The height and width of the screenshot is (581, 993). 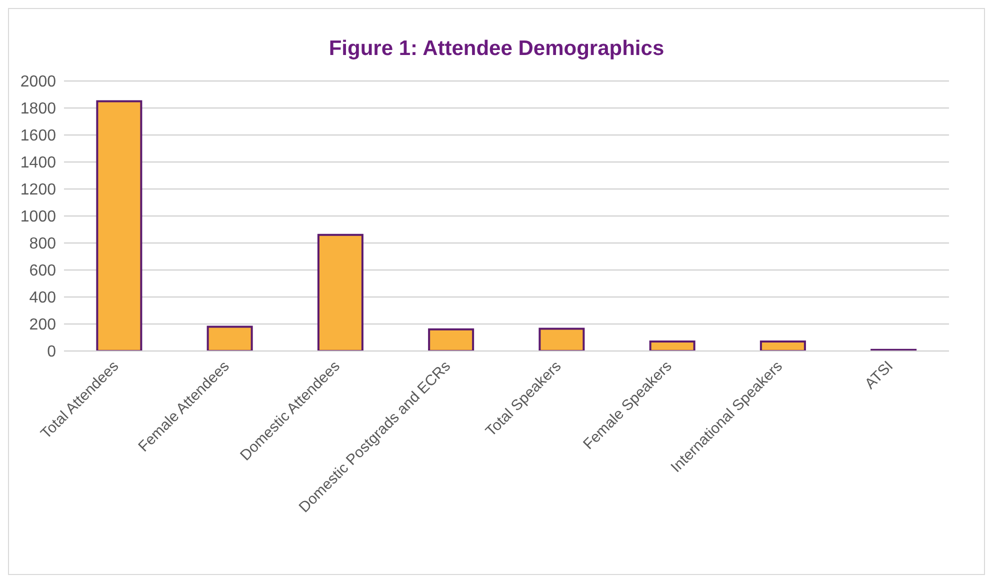 I want to click on y-tick-label: 0, so click(x=51, y=352).